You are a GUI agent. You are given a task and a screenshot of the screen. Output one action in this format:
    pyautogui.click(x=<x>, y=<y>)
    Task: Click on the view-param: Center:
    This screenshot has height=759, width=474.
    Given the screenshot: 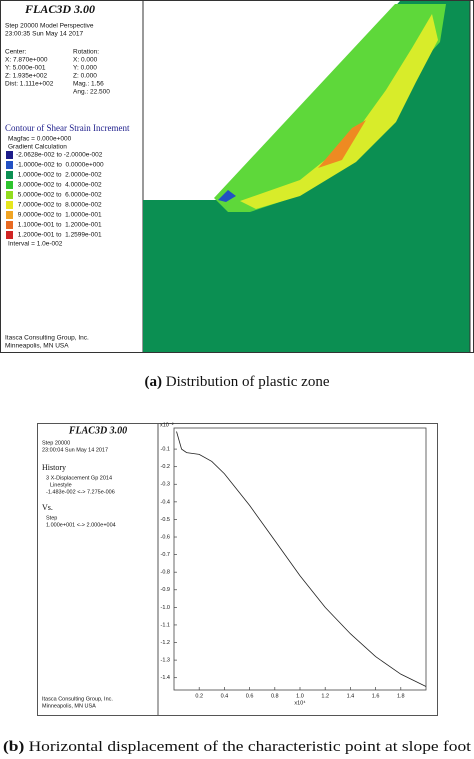 What is the action you would take?
    pyautogui.click(x=16, y=52)
    